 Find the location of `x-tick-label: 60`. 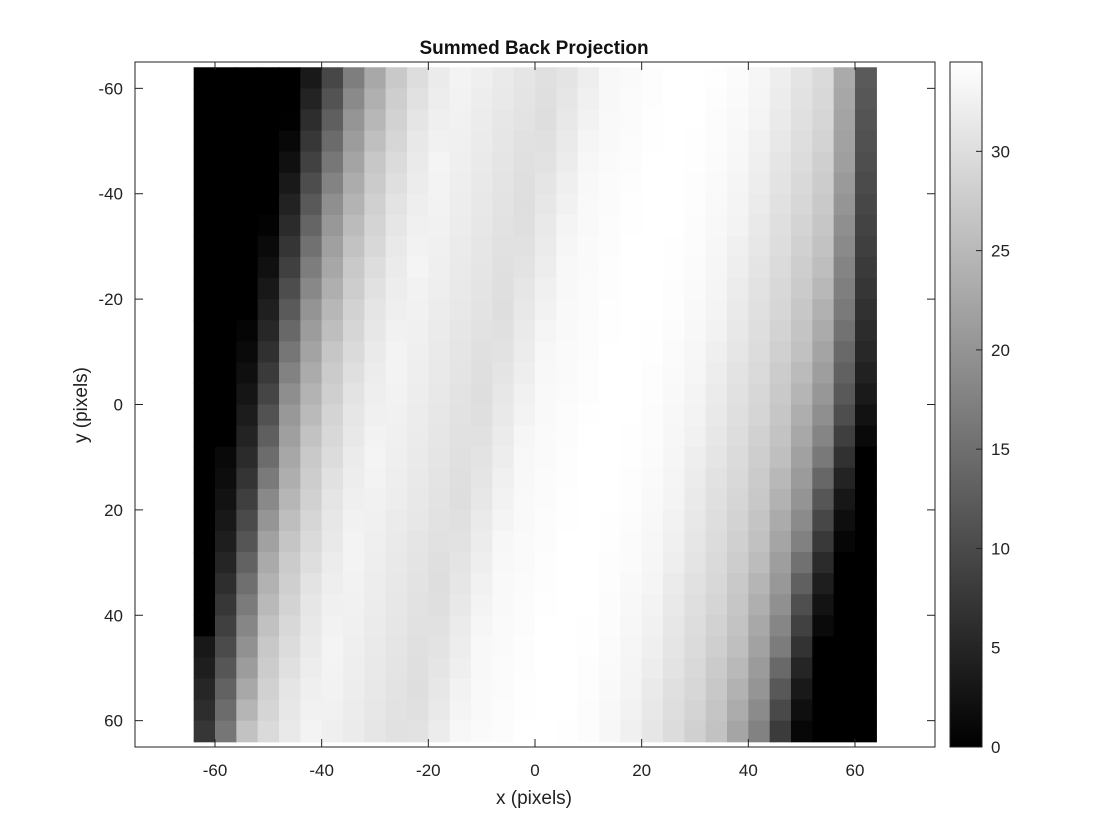

x-tick-label: 60 is located at coordinates (855, 770).